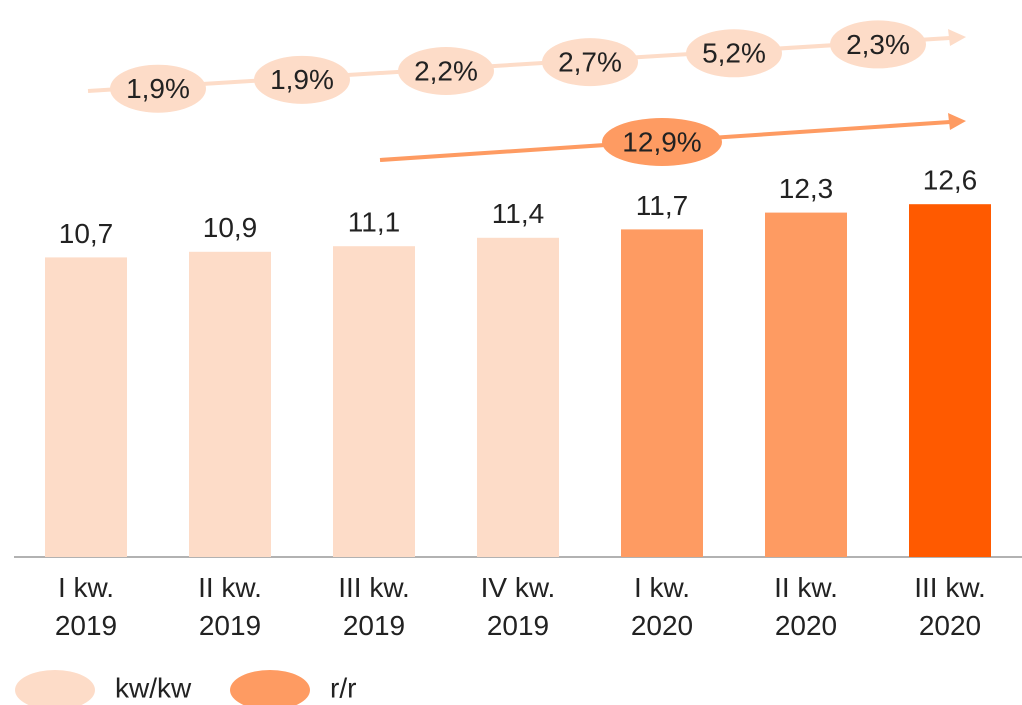 Image resolution: width=1022 pixels, height=705 pixels. I want to click on yoy-label: 12,9%, so click(661, 141).